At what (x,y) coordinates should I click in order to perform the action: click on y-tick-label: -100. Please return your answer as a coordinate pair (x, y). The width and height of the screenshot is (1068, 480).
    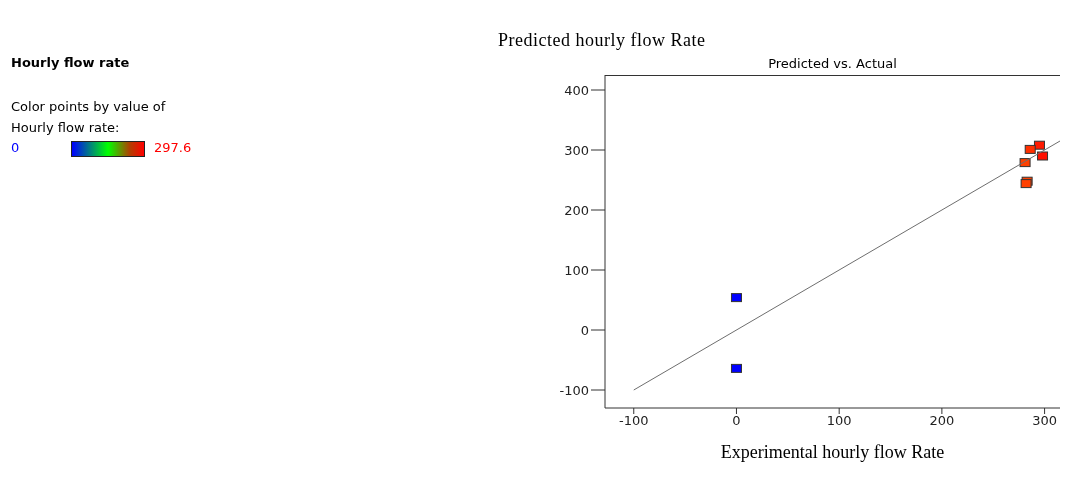
    Looking at the image, I should click on (574, 390).